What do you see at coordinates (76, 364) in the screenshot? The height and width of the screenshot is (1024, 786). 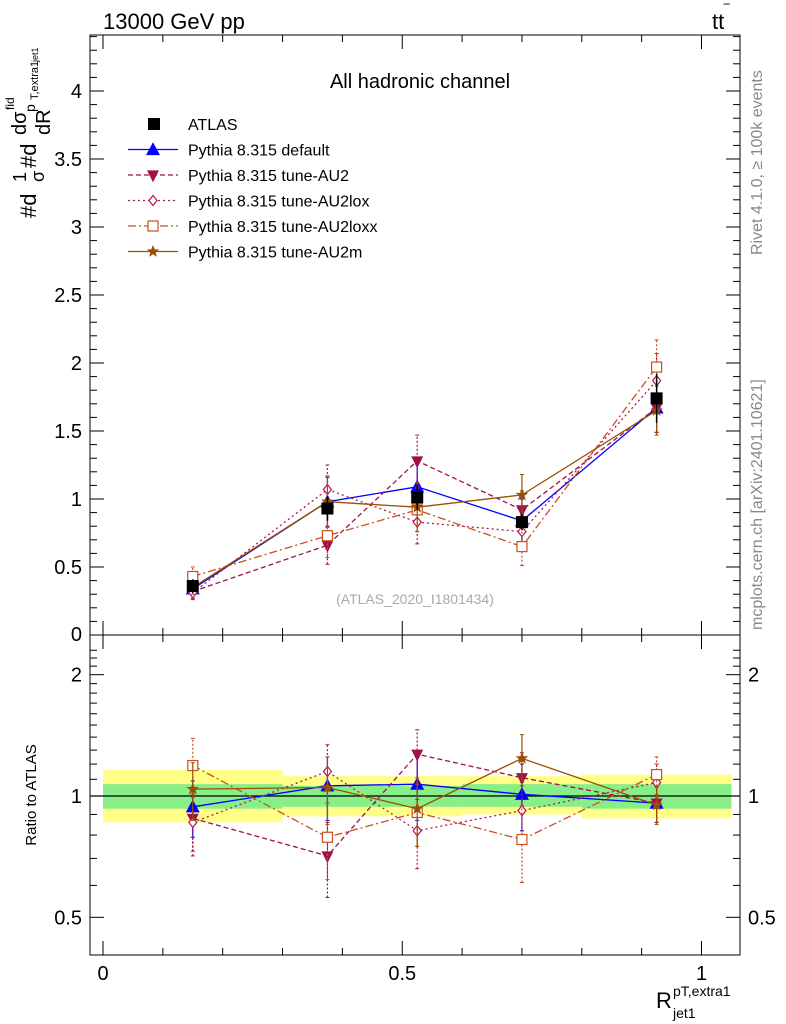 I see `top-y-tick-label: 2` at bounding box center [76, 364].